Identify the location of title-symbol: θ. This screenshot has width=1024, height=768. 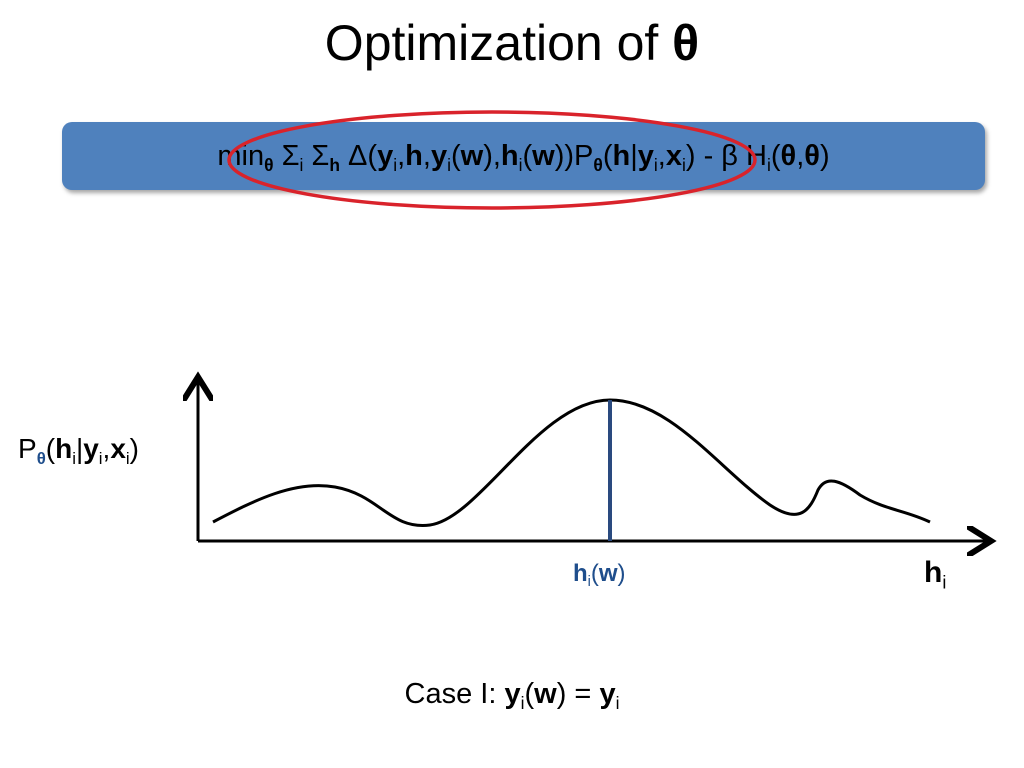
(686, 43).